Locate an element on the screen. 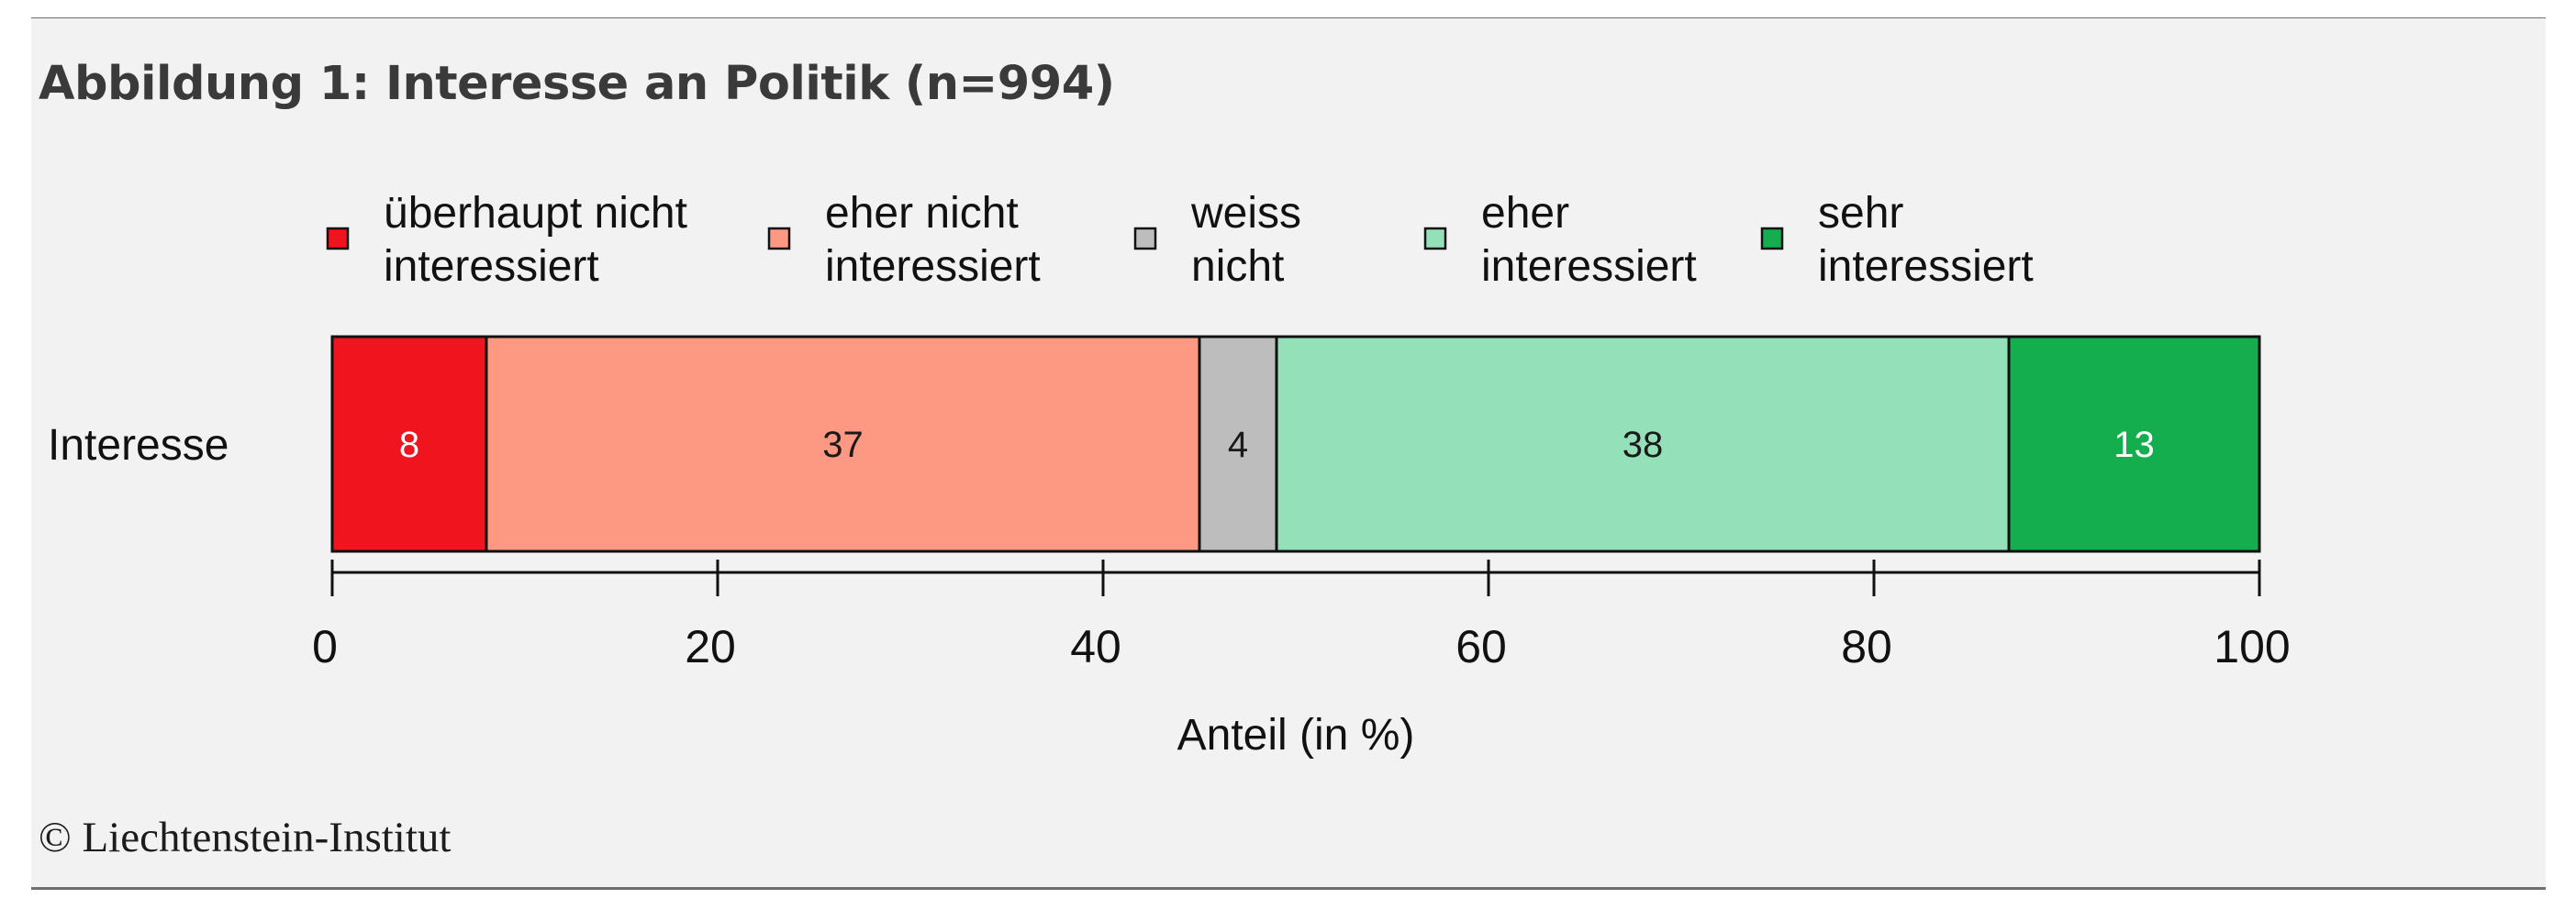 The width and height of the screenshot is (2576, 910). bar-segment-ueberhaupt-nicht-interessiert is located at coordinates (409, 444).